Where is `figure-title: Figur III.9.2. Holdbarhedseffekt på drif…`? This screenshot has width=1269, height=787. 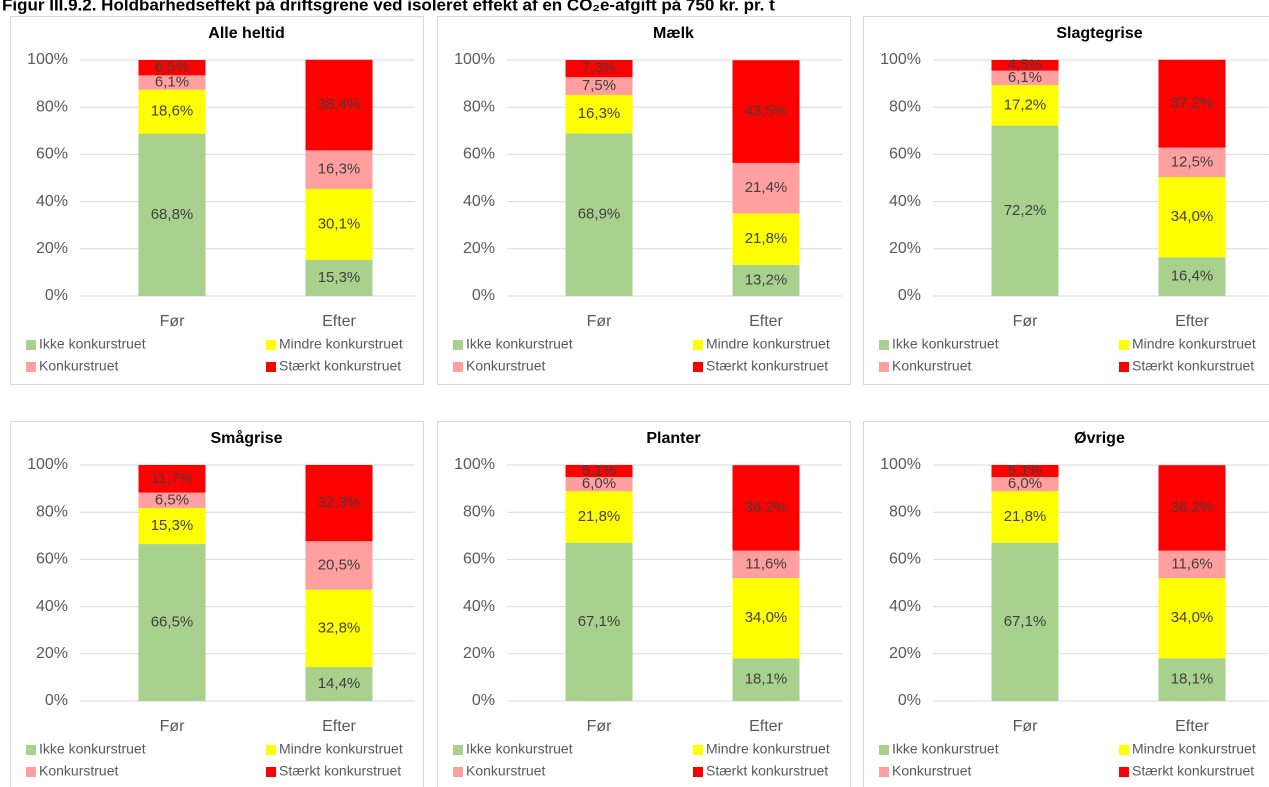
figure-title: Figur III.9.2. Holdbarhedseffekt på drif… is located at coordinates (388, 7).